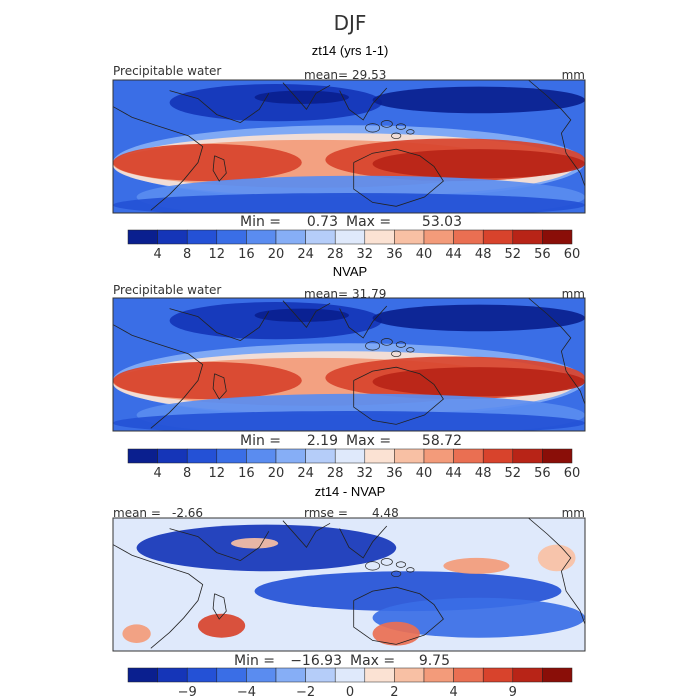 The height and width of the screenshot is (700, 700). Describe the element at coordinates (260, 441) in the screenshot. I see `panel-2-min-label: Min =` at that location.